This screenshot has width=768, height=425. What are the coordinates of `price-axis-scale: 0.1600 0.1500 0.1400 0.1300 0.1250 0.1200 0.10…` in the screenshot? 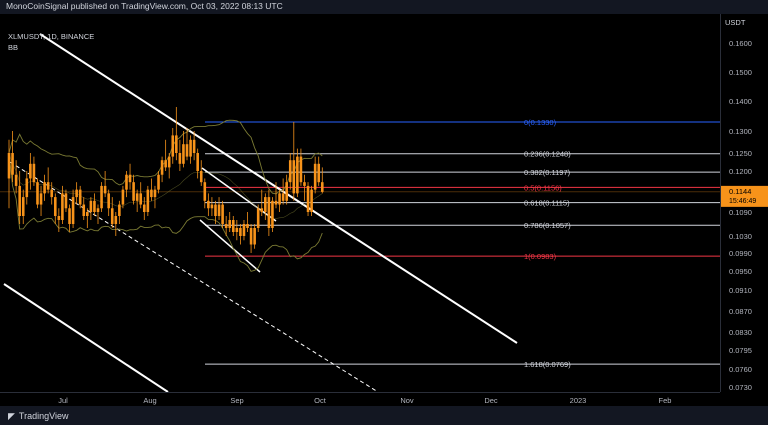 It's located at (744, 203).